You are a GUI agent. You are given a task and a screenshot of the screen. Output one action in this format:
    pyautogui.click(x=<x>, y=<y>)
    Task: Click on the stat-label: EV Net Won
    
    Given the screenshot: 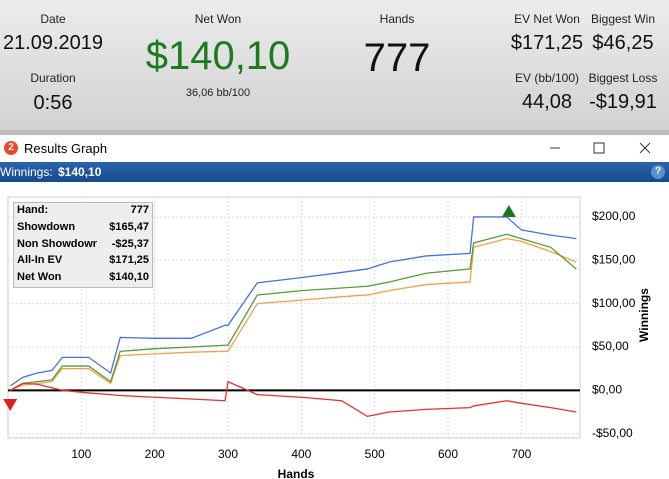 What is the action you would take?
    pyautogui.click(x=547, y=19)
    